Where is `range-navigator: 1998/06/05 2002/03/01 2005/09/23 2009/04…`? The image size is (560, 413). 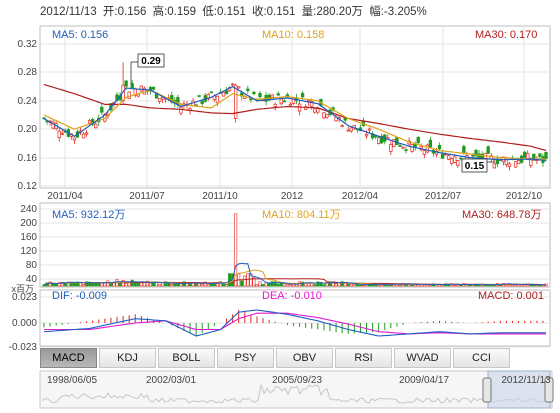 range-navigator: 1998/06/05 2002/03/01 2005/09/23 2009/04… is located at coordinates (296, 389).